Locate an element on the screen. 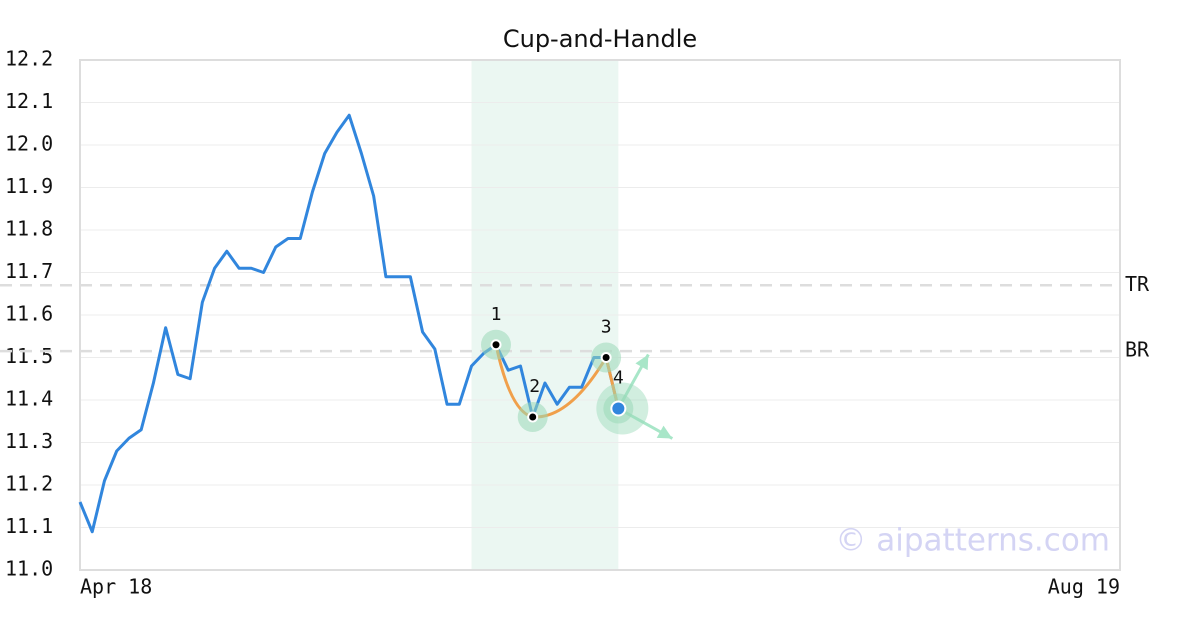 This screenshot has height=634, width=1200. point-label: 3 is located at coordinates (606, 327).